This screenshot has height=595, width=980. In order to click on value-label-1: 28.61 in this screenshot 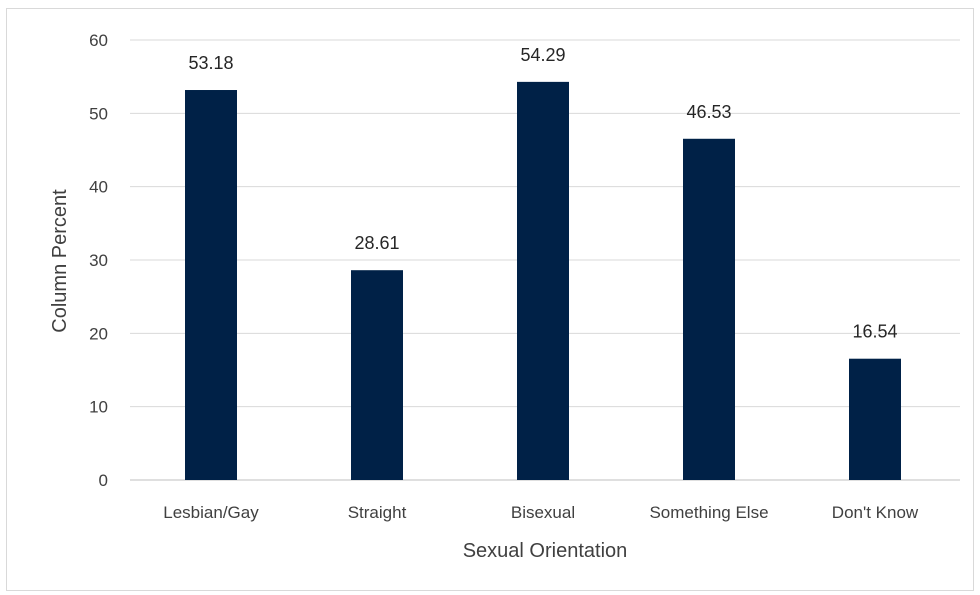, I will do `click(376, 243)`.